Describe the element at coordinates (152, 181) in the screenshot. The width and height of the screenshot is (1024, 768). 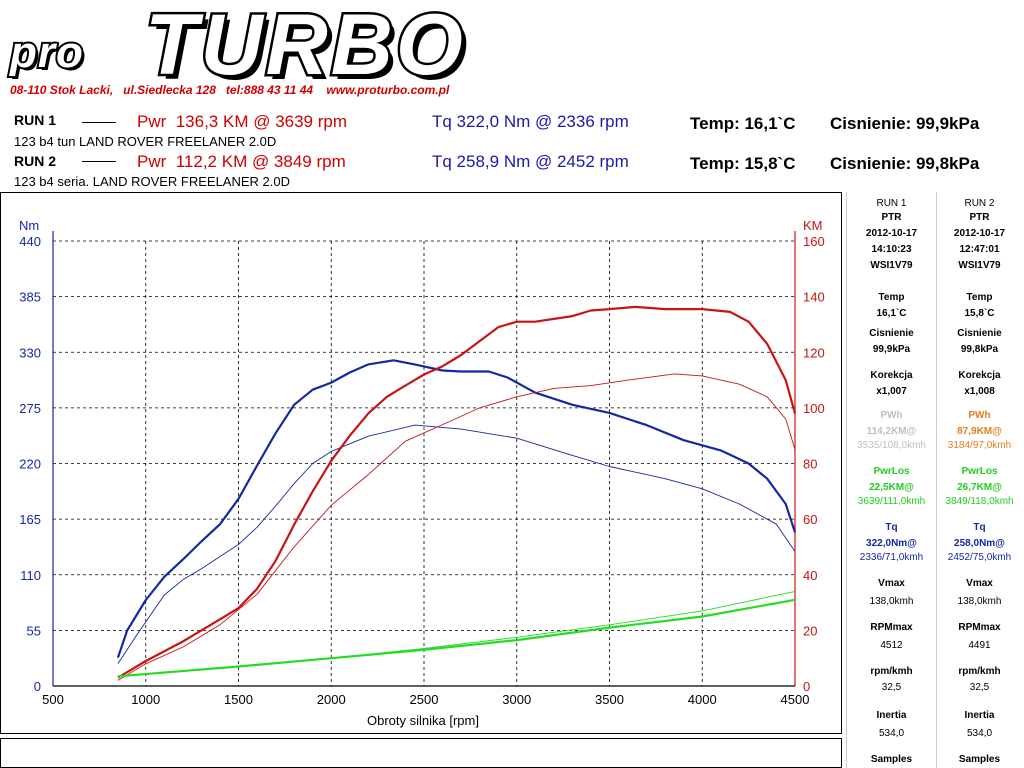
I see `run2-description: 123 b4 seria. LAND ROVER FREELANER 2.0D` at that location.